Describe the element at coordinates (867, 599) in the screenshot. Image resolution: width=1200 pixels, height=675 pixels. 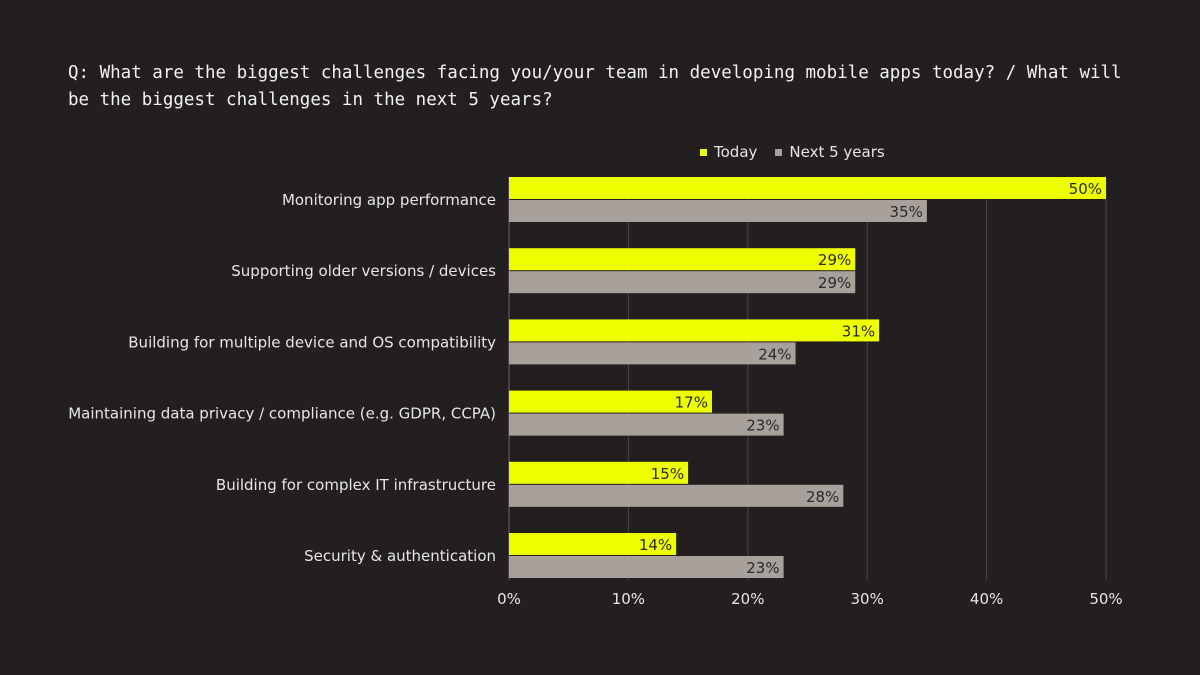
I see `x-tick-label: 30%` at that location.